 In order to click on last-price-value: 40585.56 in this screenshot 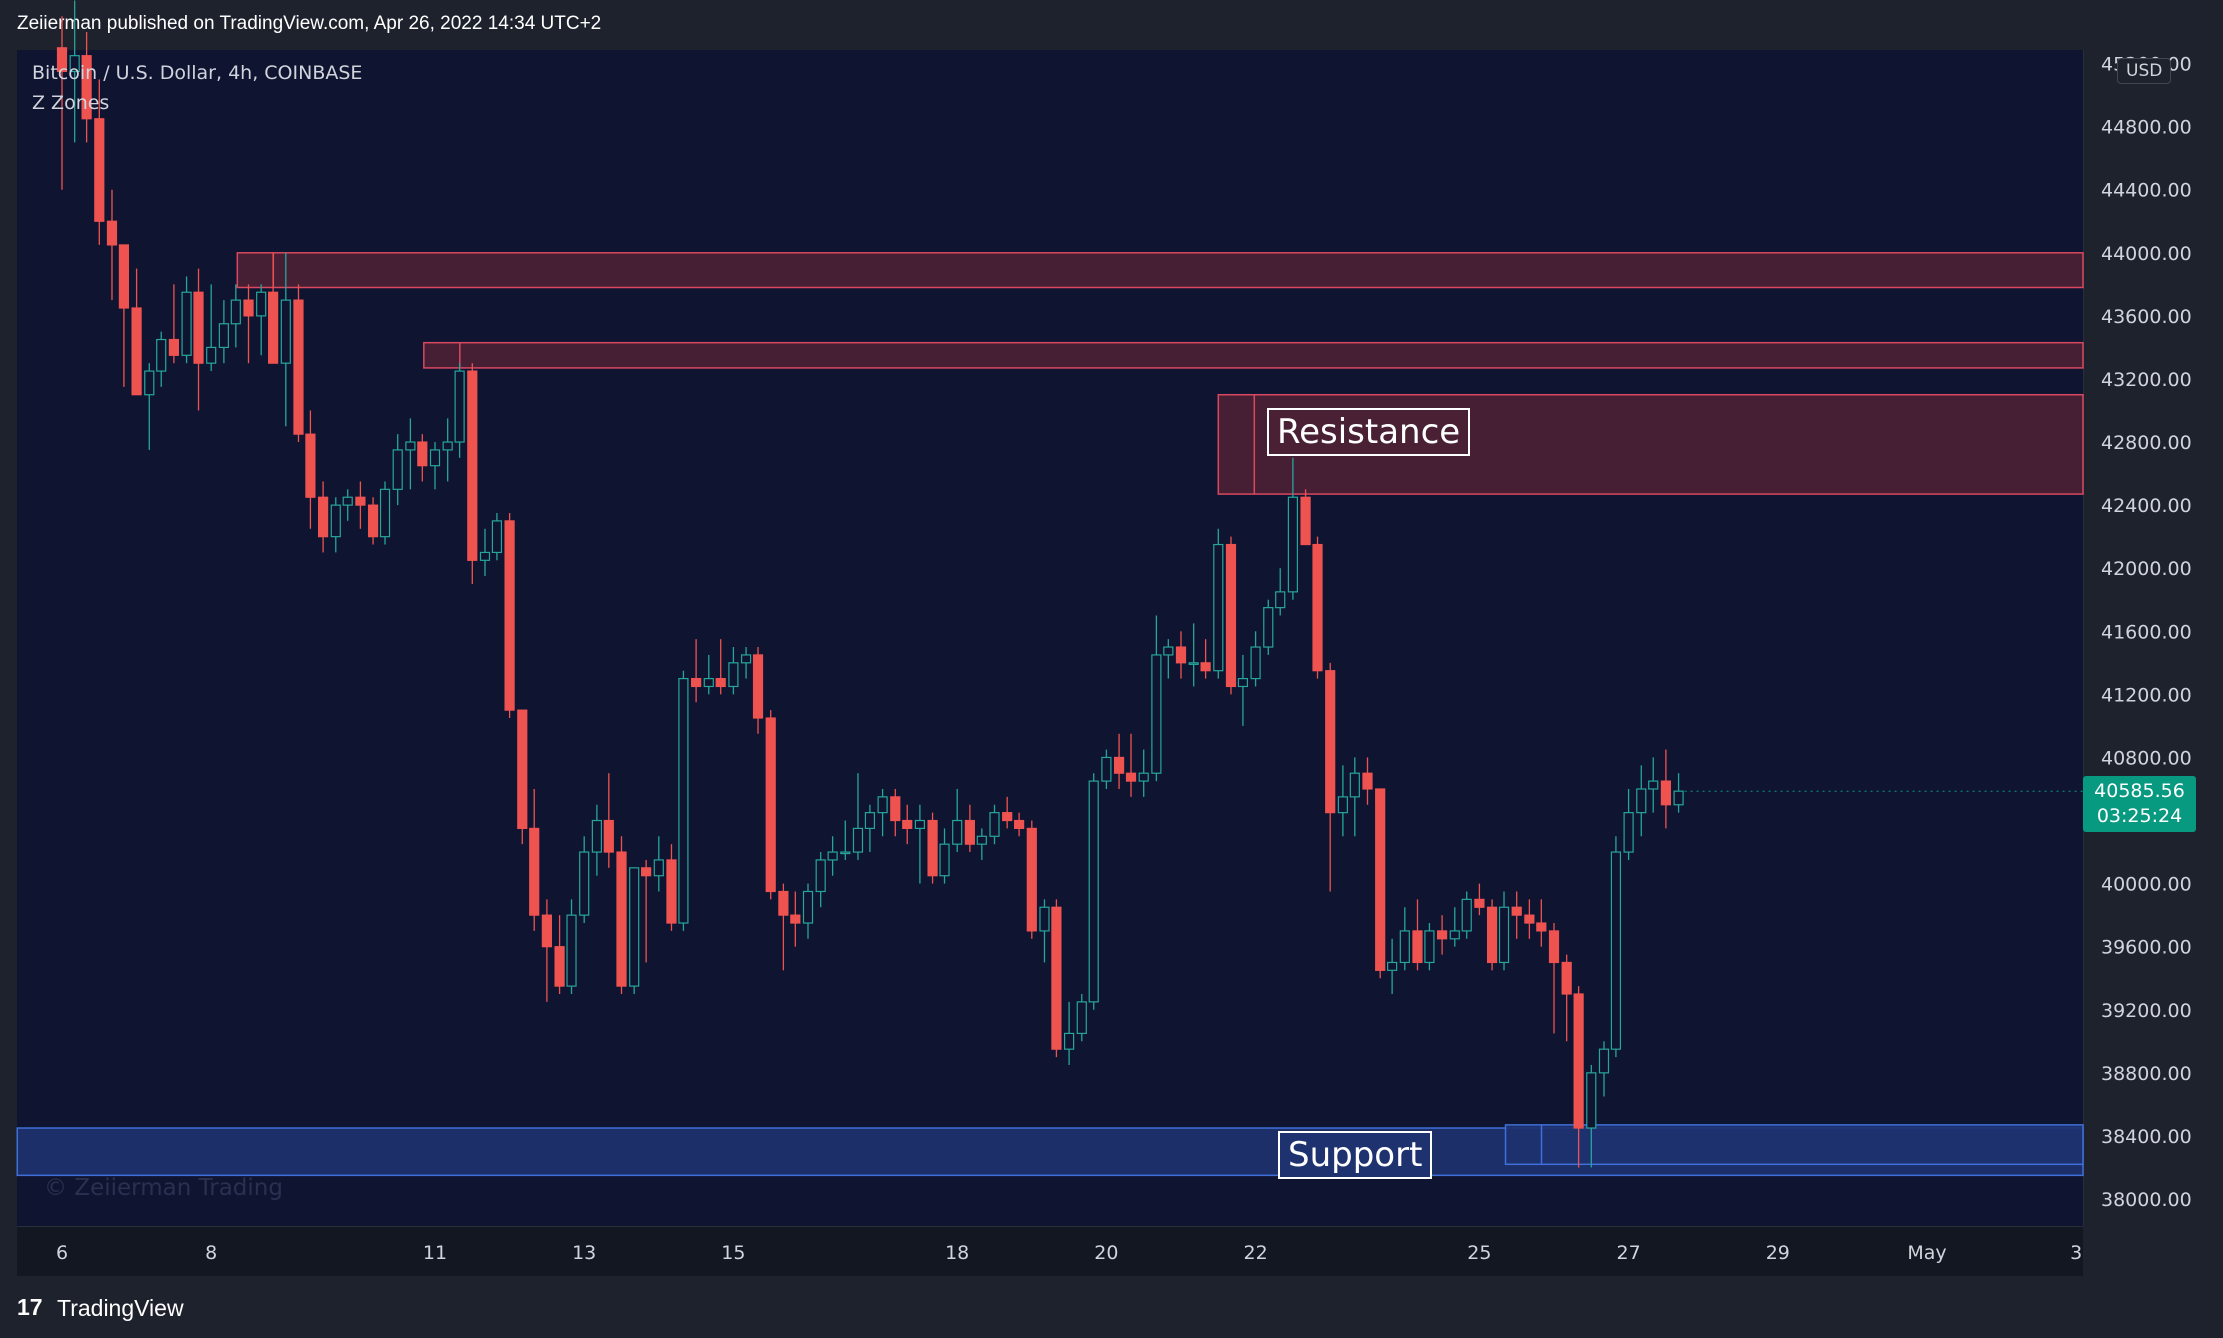, I will do `click(2139, 791)`.